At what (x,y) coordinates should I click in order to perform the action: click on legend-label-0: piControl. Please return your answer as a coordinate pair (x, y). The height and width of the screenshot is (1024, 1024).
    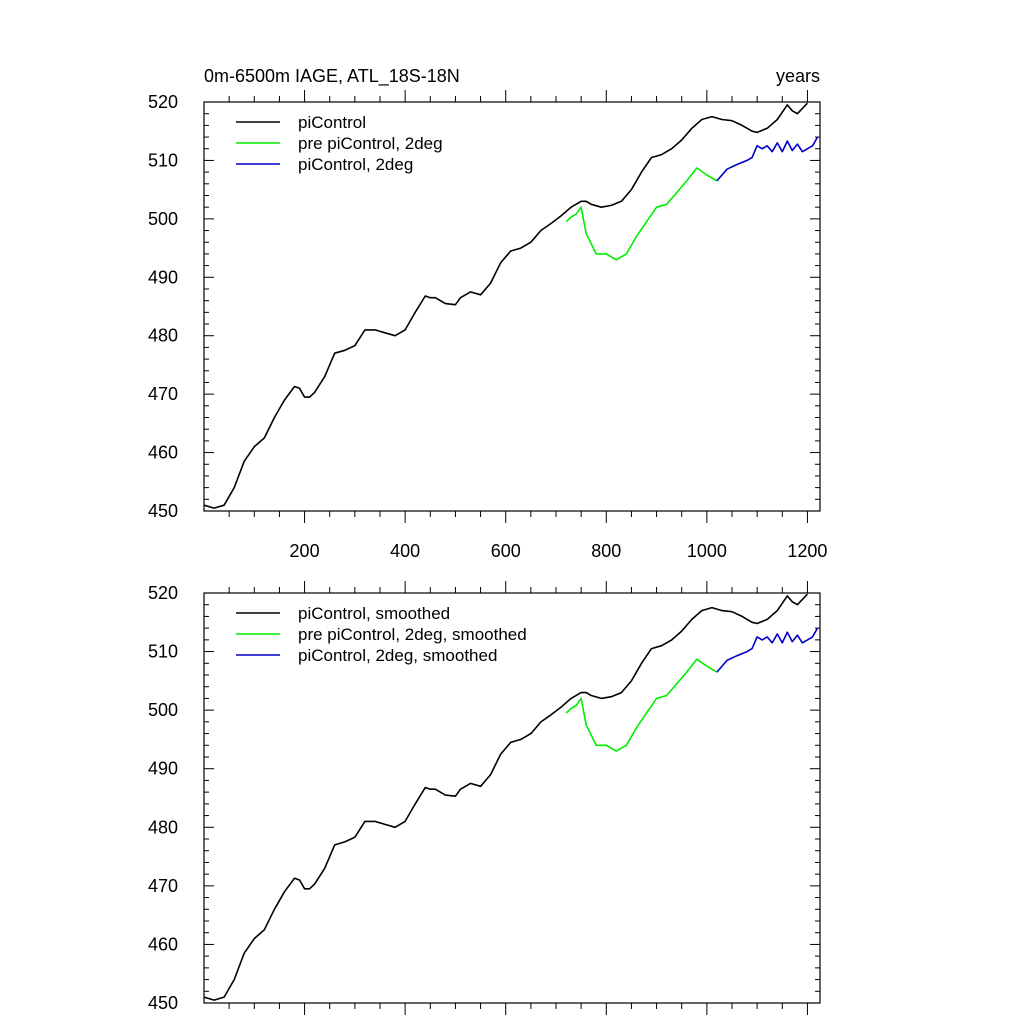
    Looking at the image, I should click on (332, 122).